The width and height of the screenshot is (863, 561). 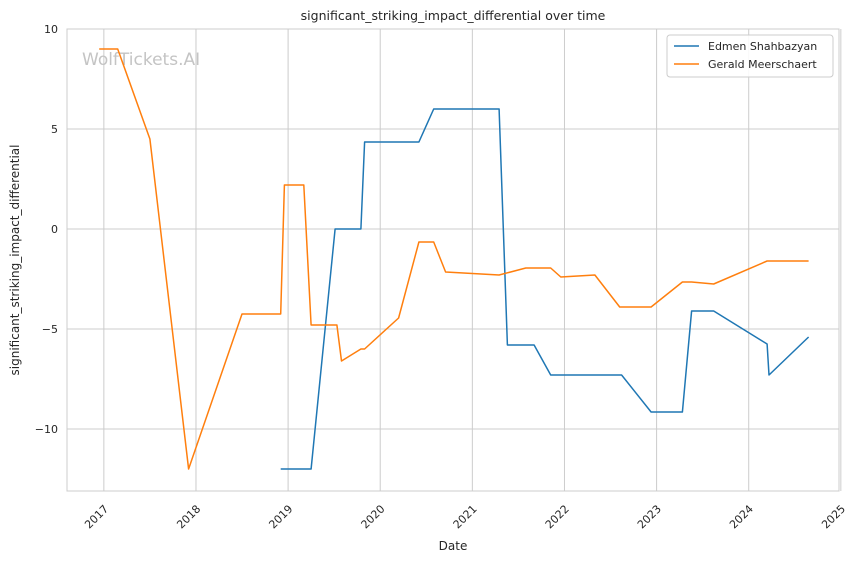 What do you see at coordinates (373, 516) in the screenshot?
I see `x-tick-label: 2020` at bounding box center [373, 516].